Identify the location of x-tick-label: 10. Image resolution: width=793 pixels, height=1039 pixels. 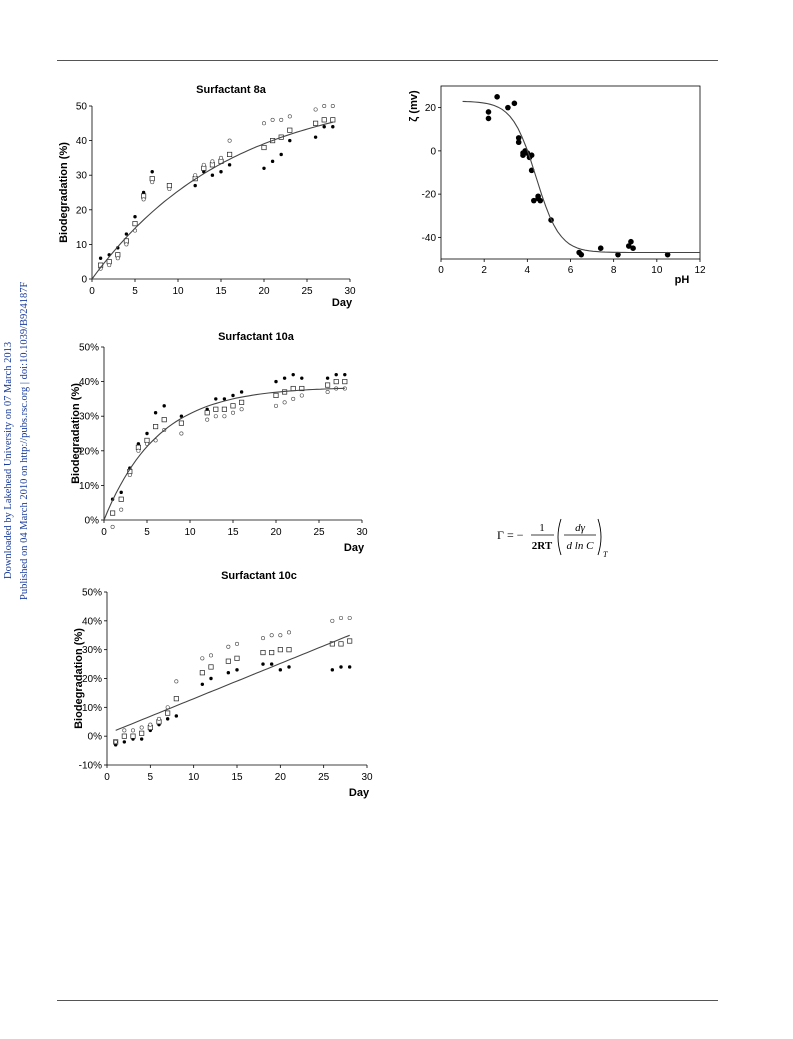
(190, 532).